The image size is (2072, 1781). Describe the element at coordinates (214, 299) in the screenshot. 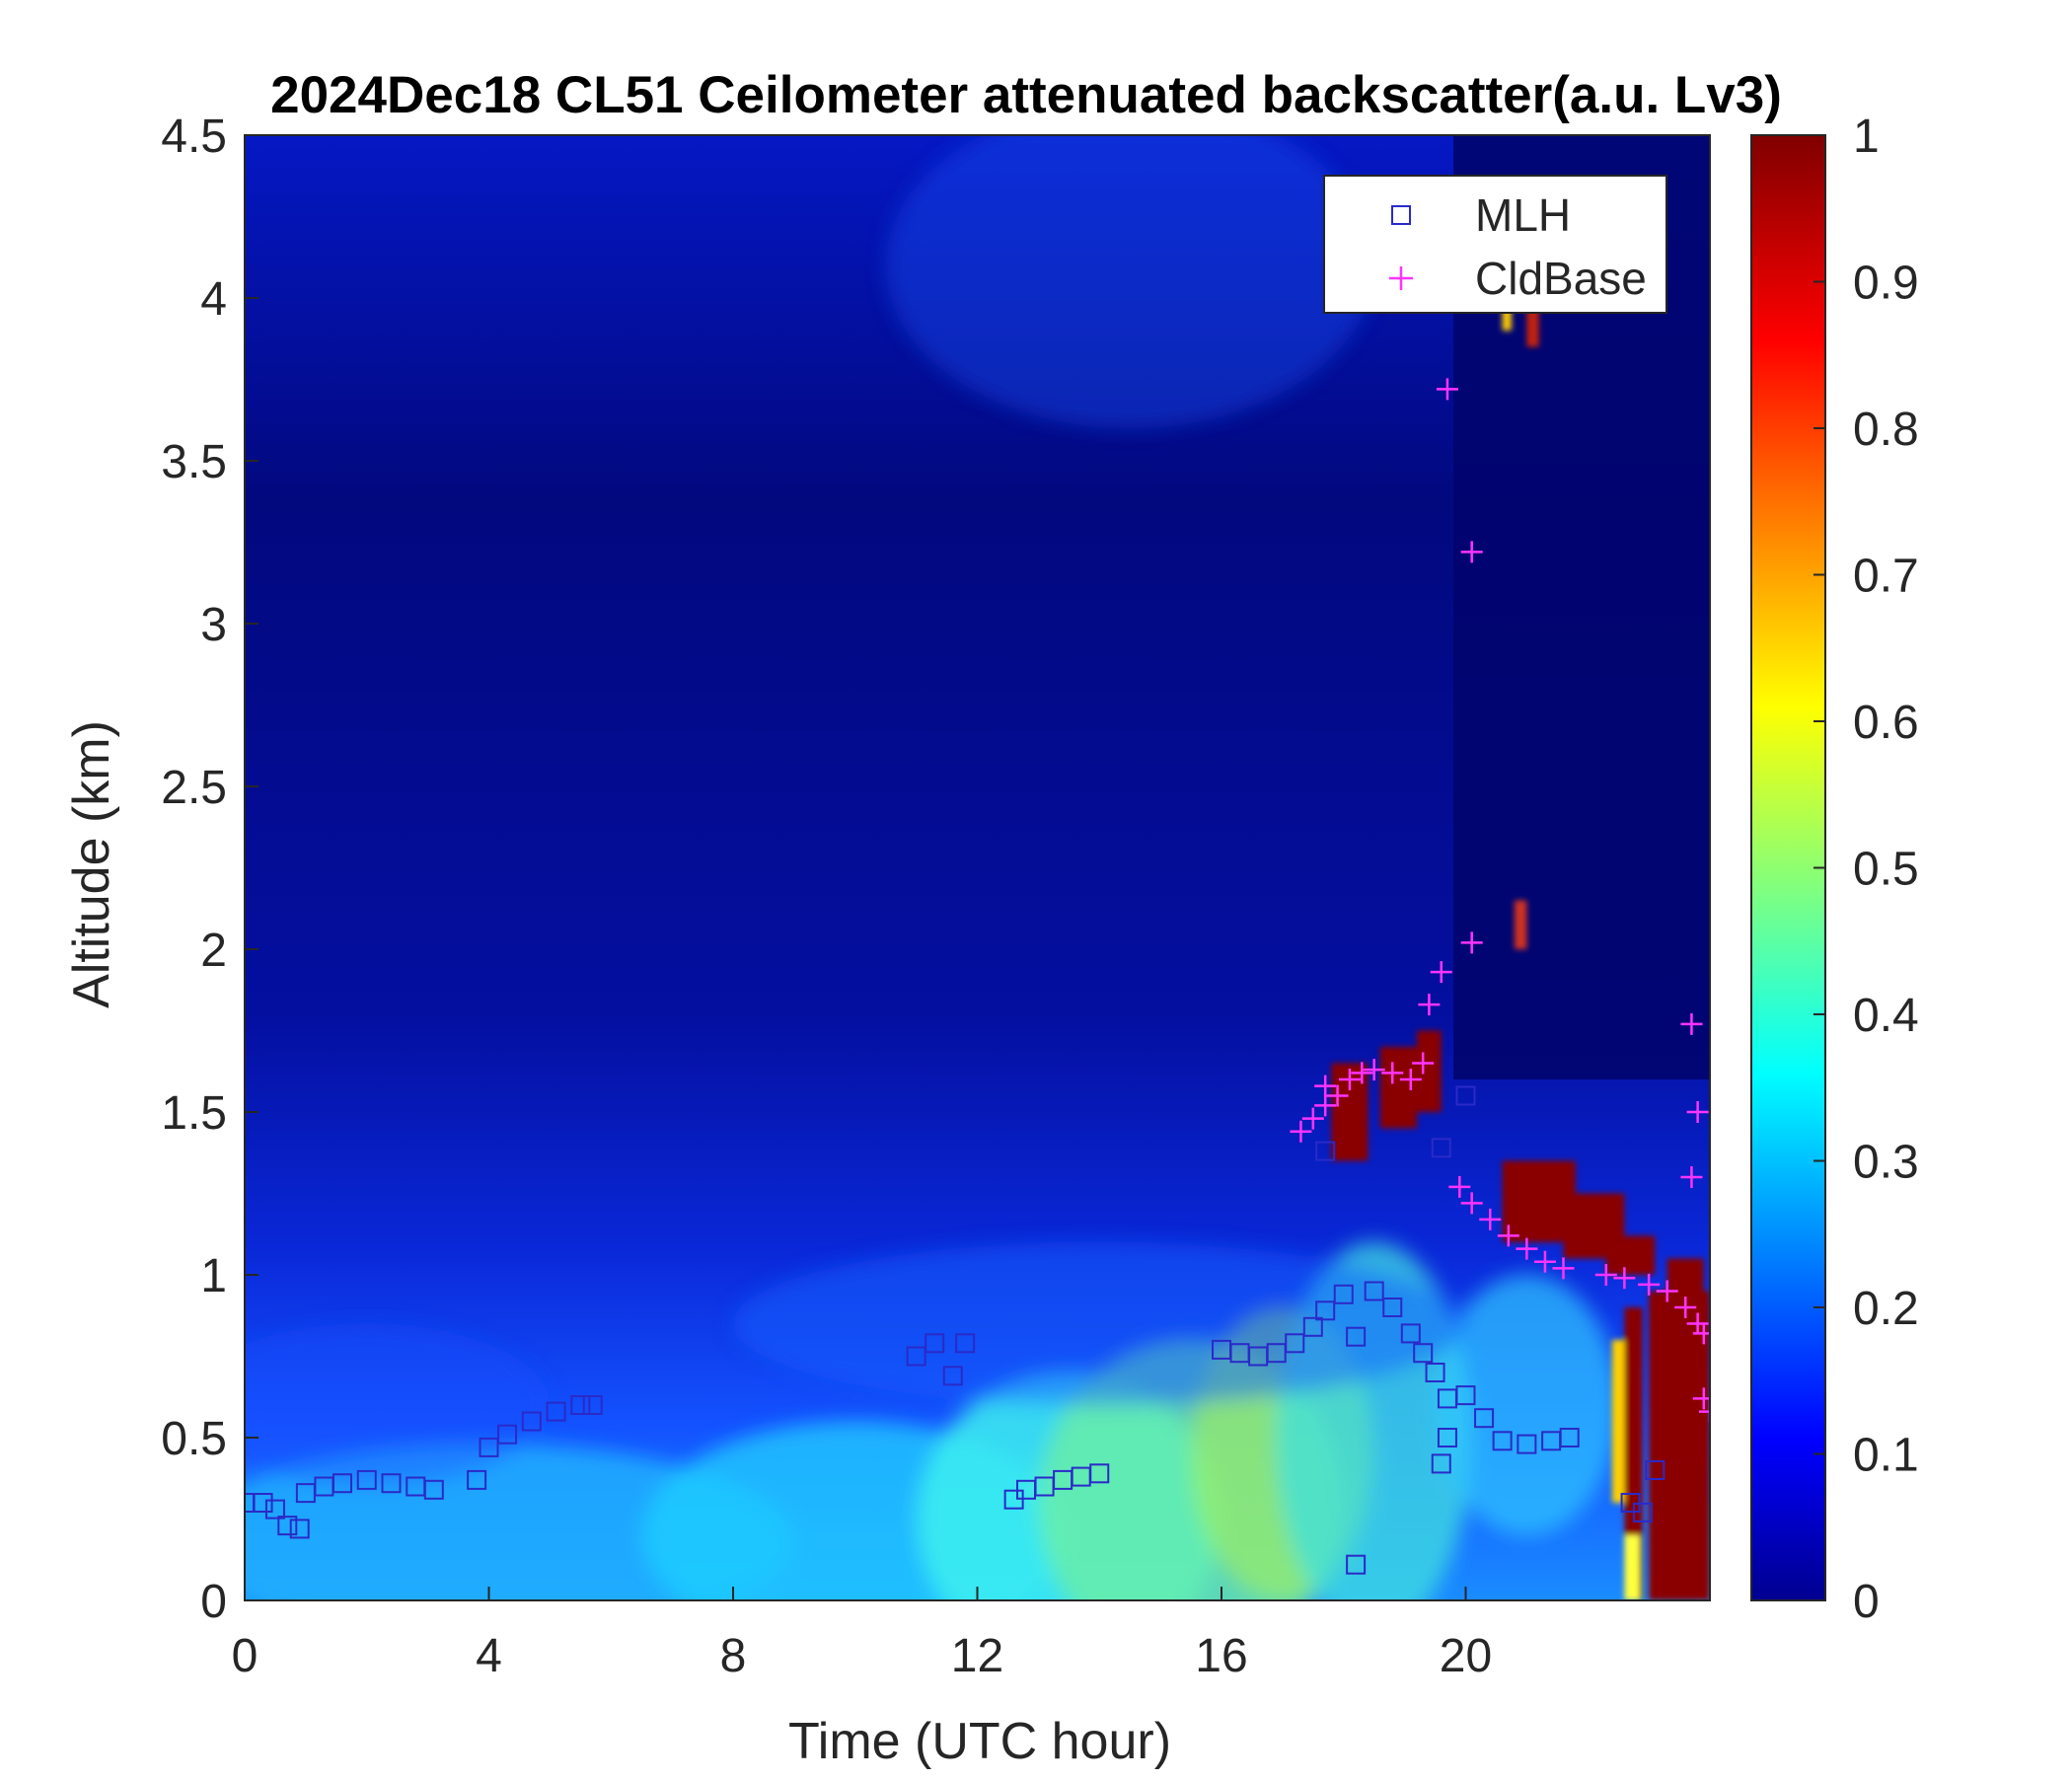

I see `y-tick-label: 4` at that location.